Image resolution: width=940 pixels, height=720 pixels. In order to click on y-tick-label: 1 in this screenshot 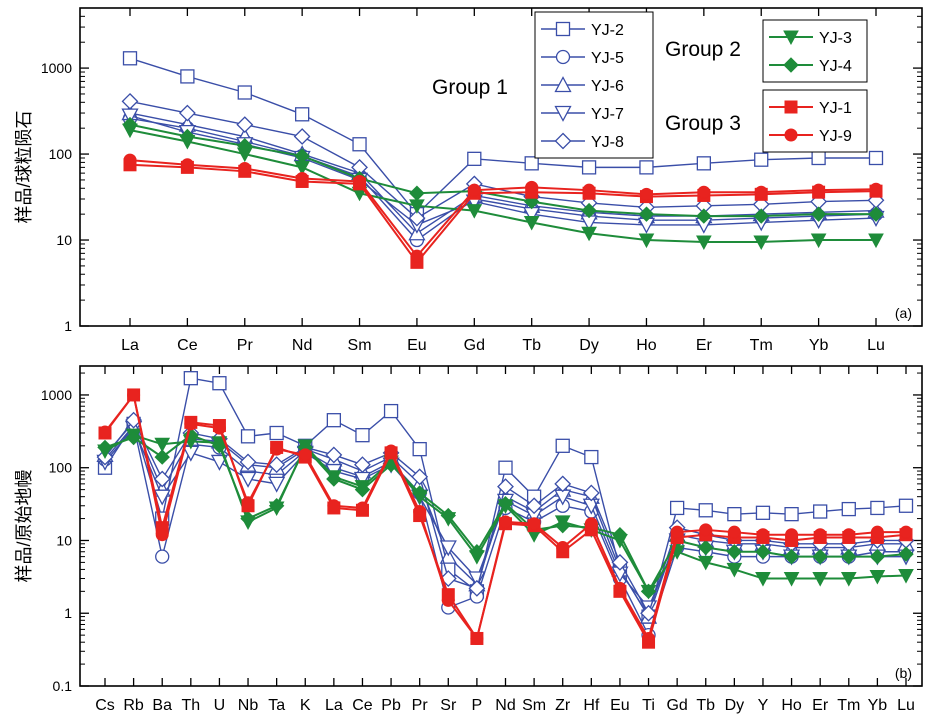, I will do `click(68, 326)`.